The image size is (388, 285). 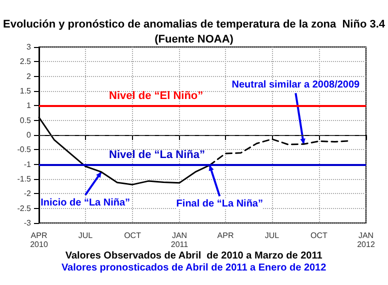 What do you see at coordinates (85, 202) in the screenshot?
I see `annotation: Inicio de “La Niña”` at bounding box center [85, 202].